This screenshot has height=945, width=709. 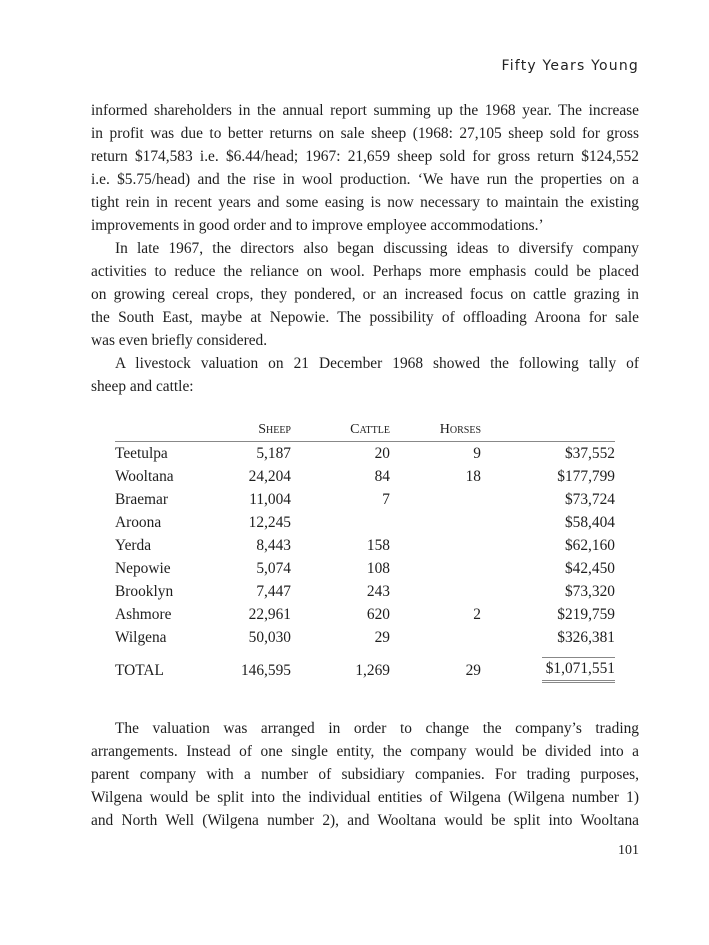 What do you see at coordinates (273, 453) in the screenshot?
I see `table-cell: 5,187` at bounding box center [273, 453].